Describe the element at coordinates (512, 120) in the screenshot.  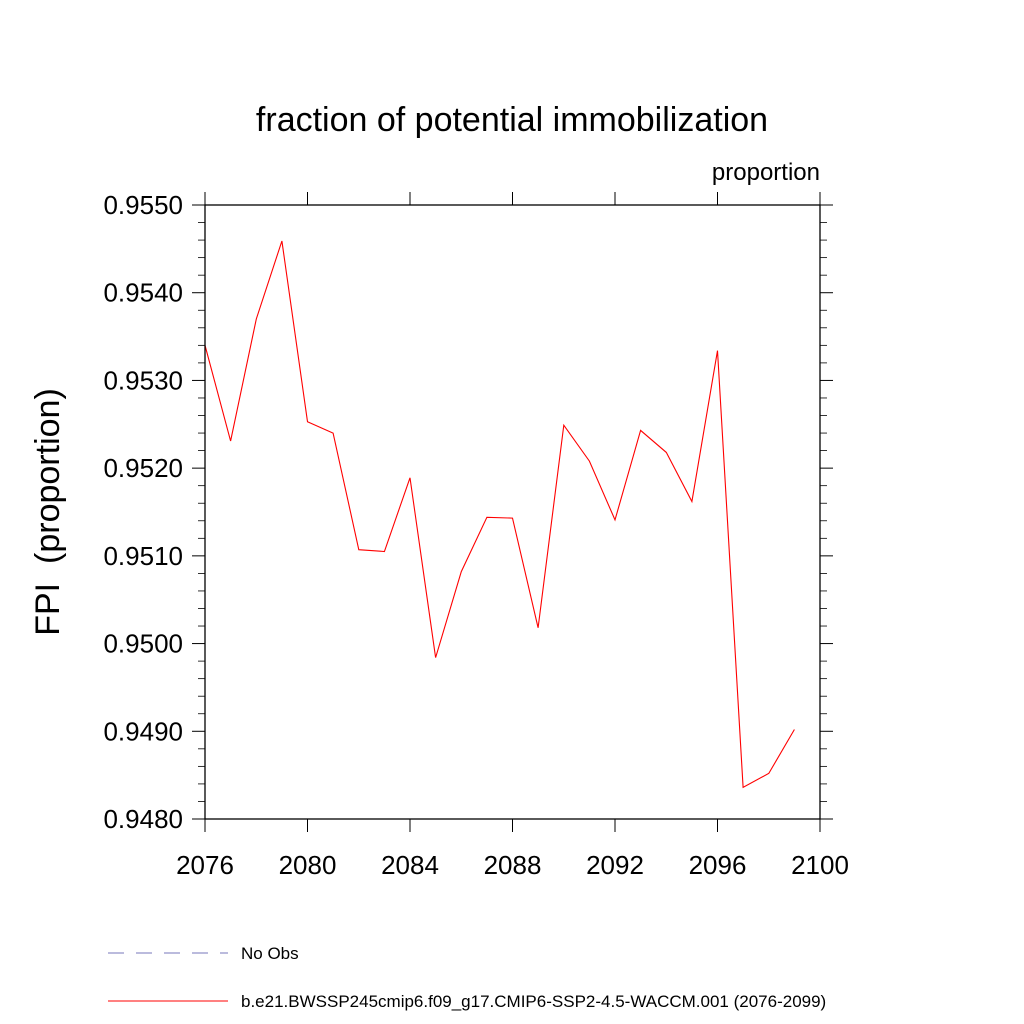
I see `chart-title: fraction of potential immobilization` at that location.